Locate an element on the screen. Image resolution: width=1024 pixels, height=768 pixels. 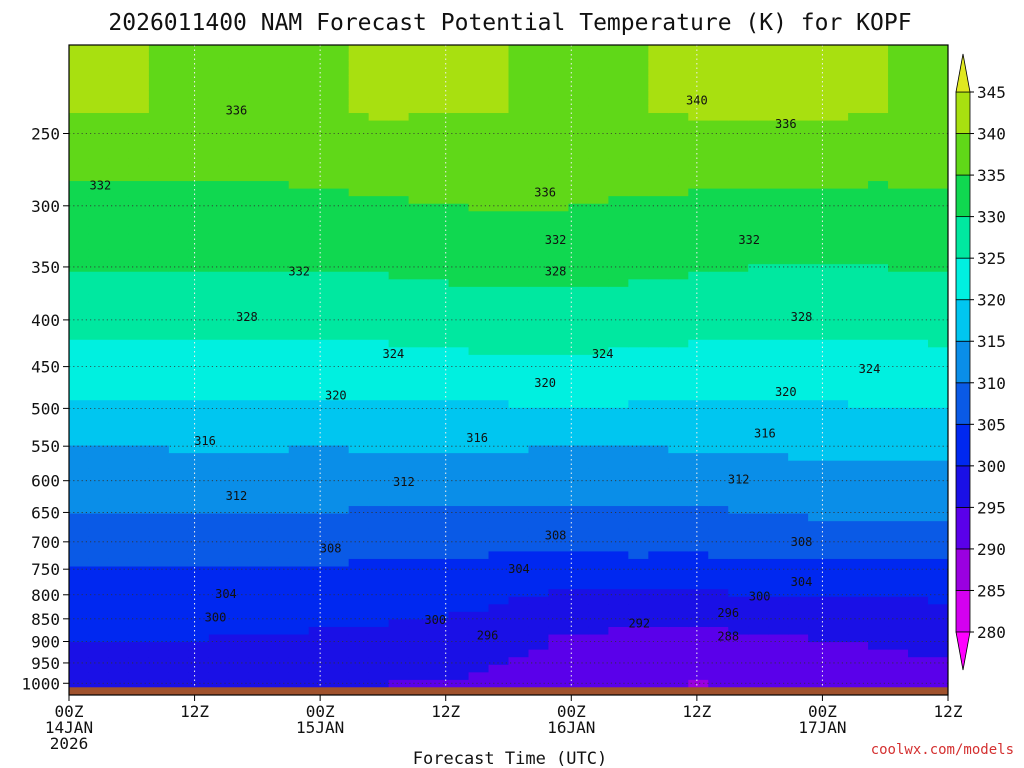
ground-strip is located at coordinates (508, 691).